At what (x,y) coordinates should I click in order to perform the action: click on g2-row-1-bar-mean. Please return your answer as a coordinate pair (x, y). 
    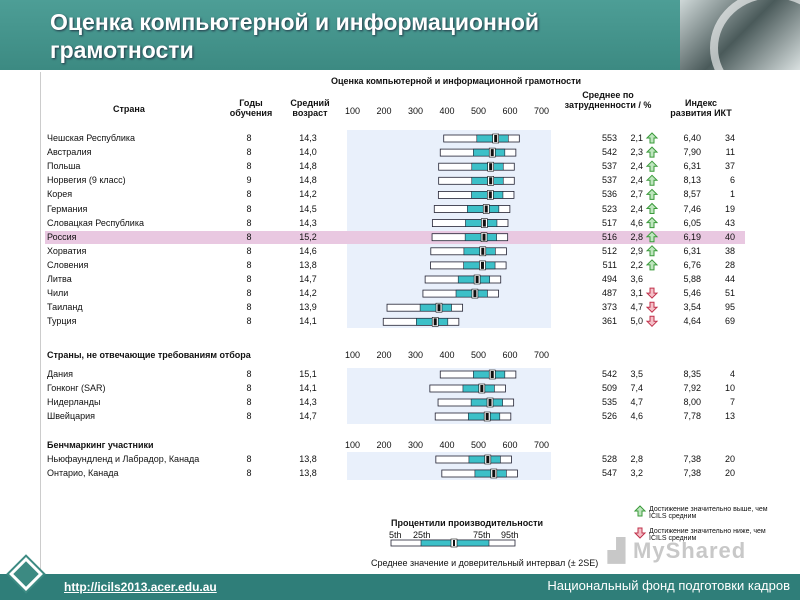
    Looking at the image, I should click on (482, 388).